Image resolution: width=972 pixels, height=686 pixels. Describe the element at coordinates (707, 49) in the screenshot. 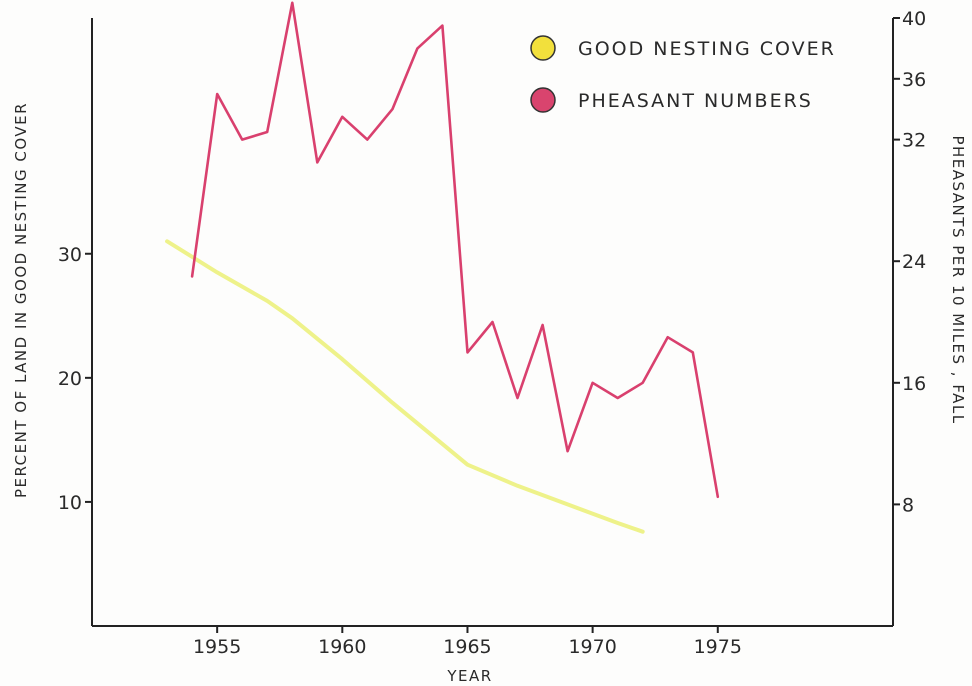

I see `legend-label: GOOD NESTING COVER` at that location.